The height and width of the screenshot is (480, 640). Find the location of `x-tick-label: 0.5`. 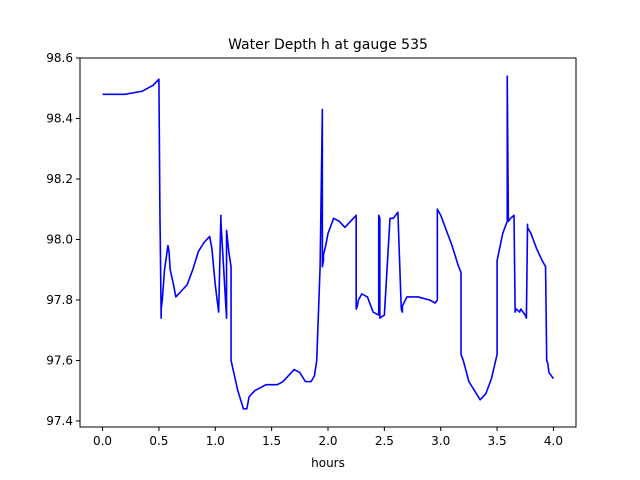

x-tick-label: 0.5 is located at coordinates (158, 441).